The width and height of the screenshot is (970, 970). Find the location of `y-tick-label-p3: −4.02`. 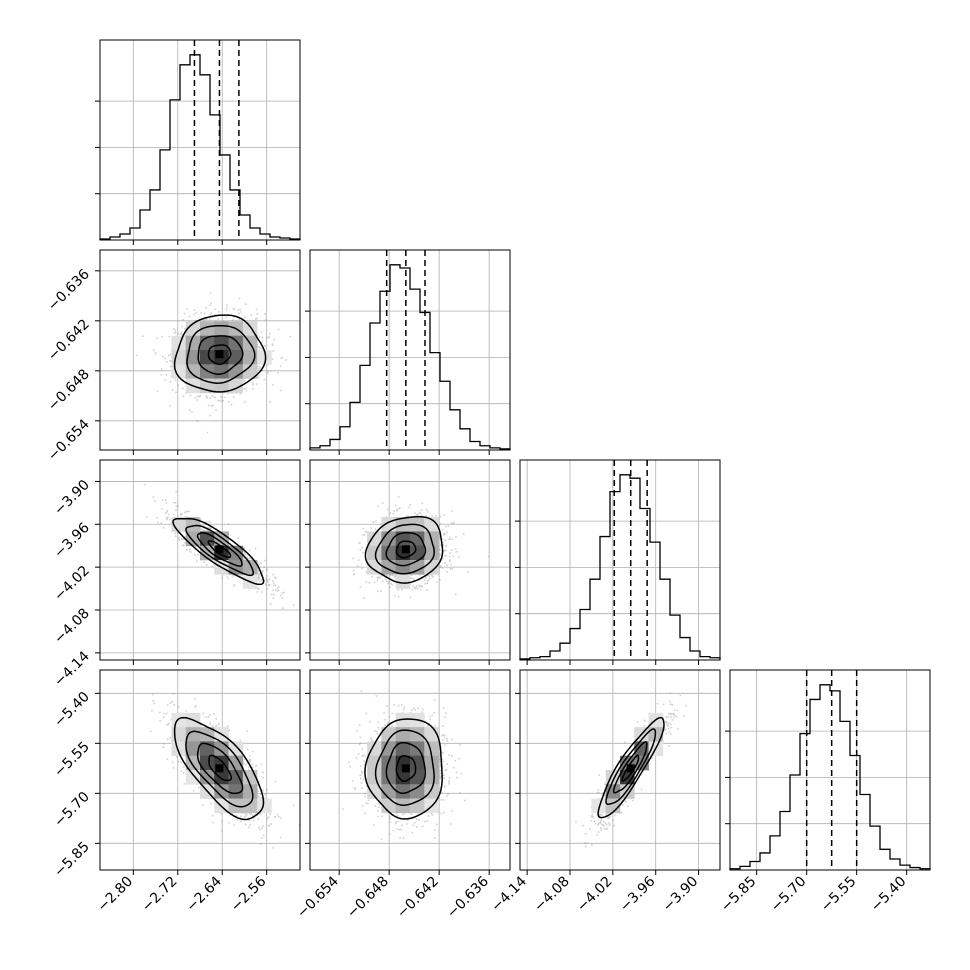

y-tick-label-p3: −4.02 is located at coordinates (72, 584).